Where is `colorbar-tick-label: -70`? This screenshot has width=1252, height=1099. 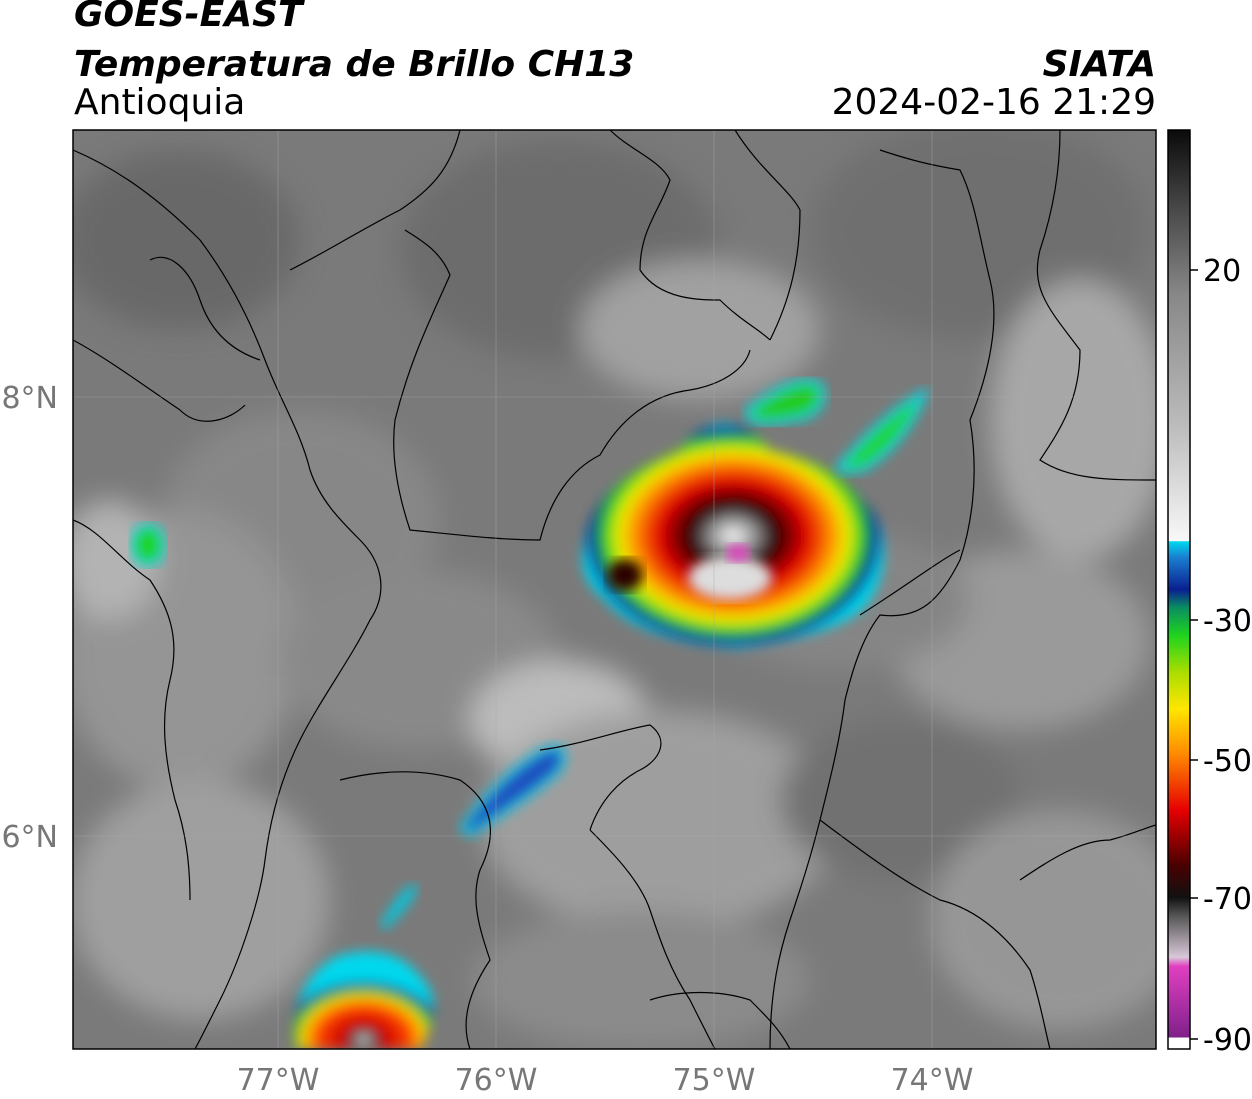
colorbar-tick-label: -70 is located at coordinates (1227, 899).